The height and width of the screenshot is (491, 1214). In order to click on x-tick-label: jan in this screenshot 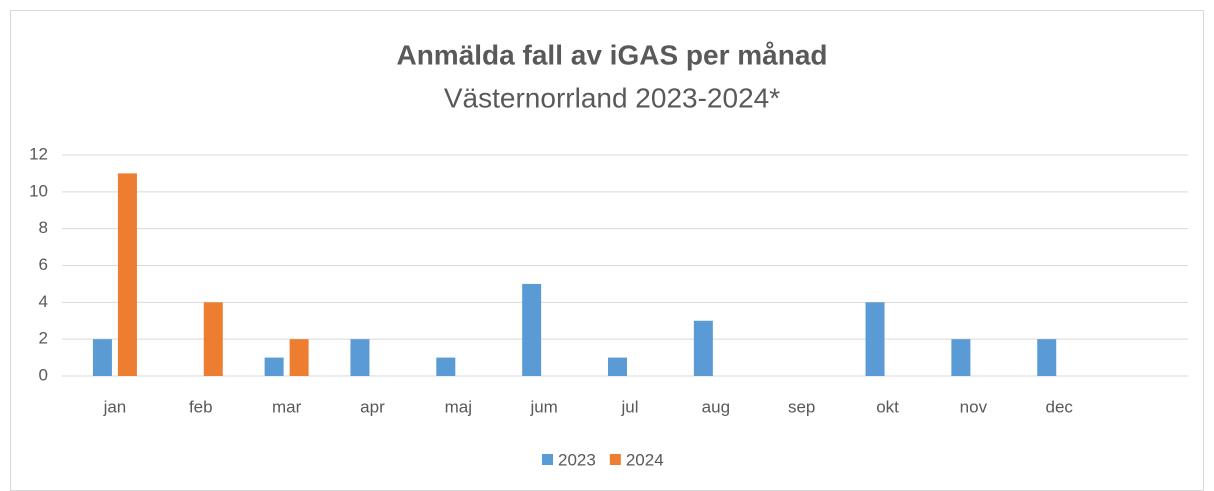, I will do `click(115, 406)`.